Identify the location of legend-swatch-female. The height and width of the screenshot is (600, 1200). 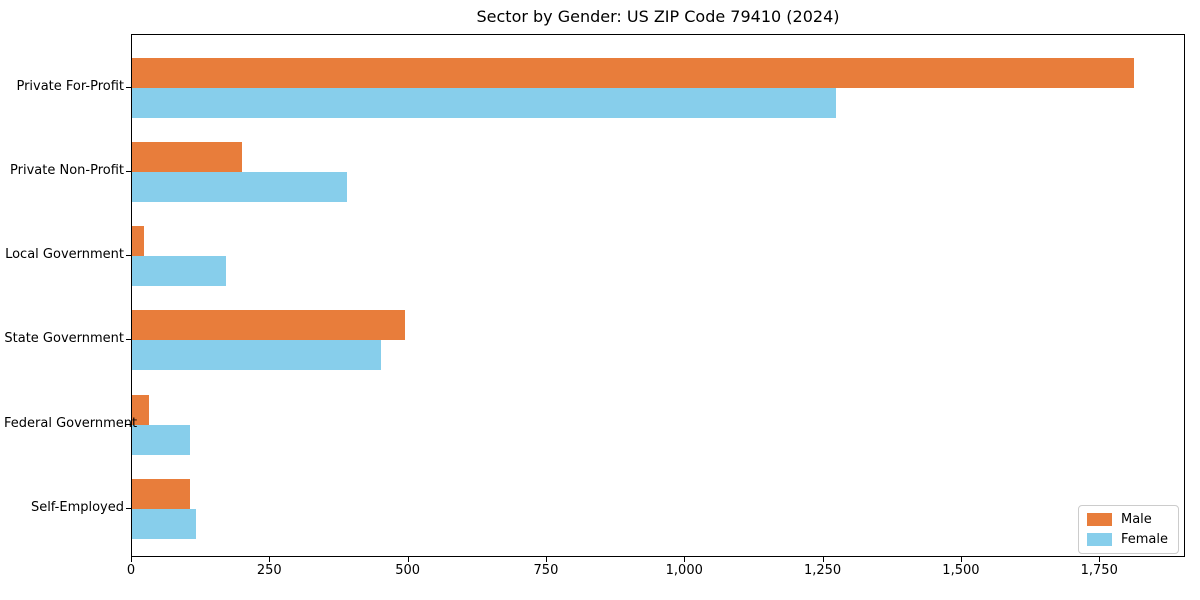
(1099, 539).